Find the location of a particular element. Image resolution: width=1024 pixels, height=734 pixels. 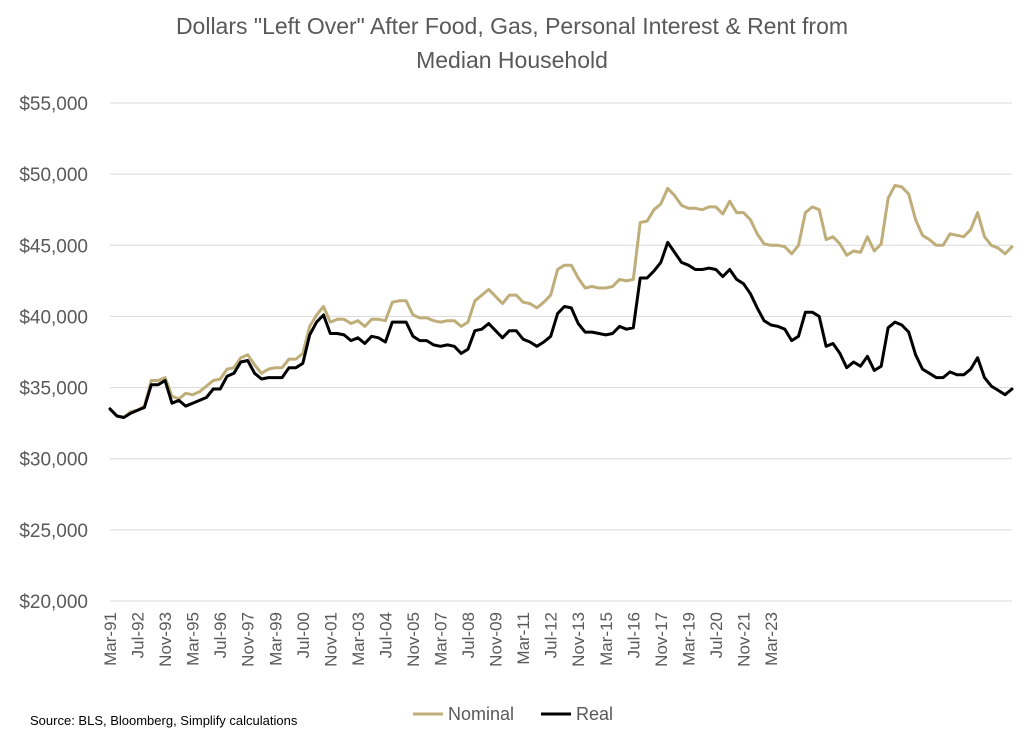

chart-title-line-2: Median Household is located at coordinates (512, 60).